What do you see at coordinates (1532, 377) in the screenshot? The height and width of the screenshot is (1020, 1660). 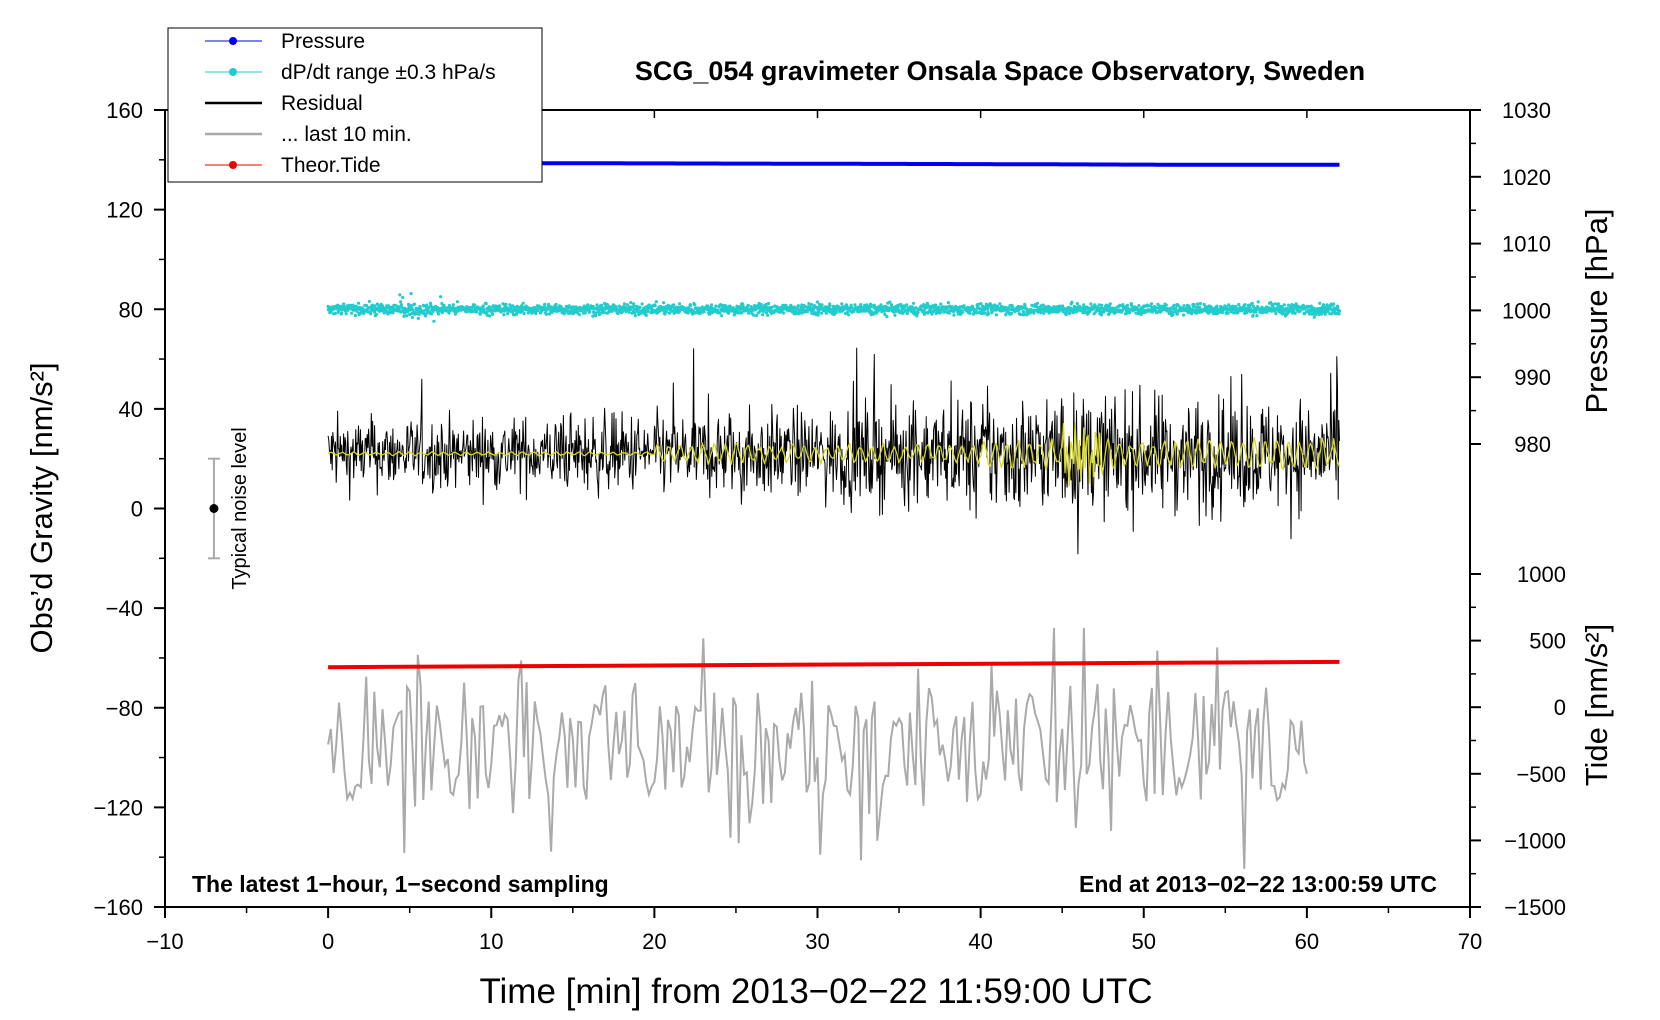 I see `pressure-tick-label: 990` at bounding box center [1532, 377].